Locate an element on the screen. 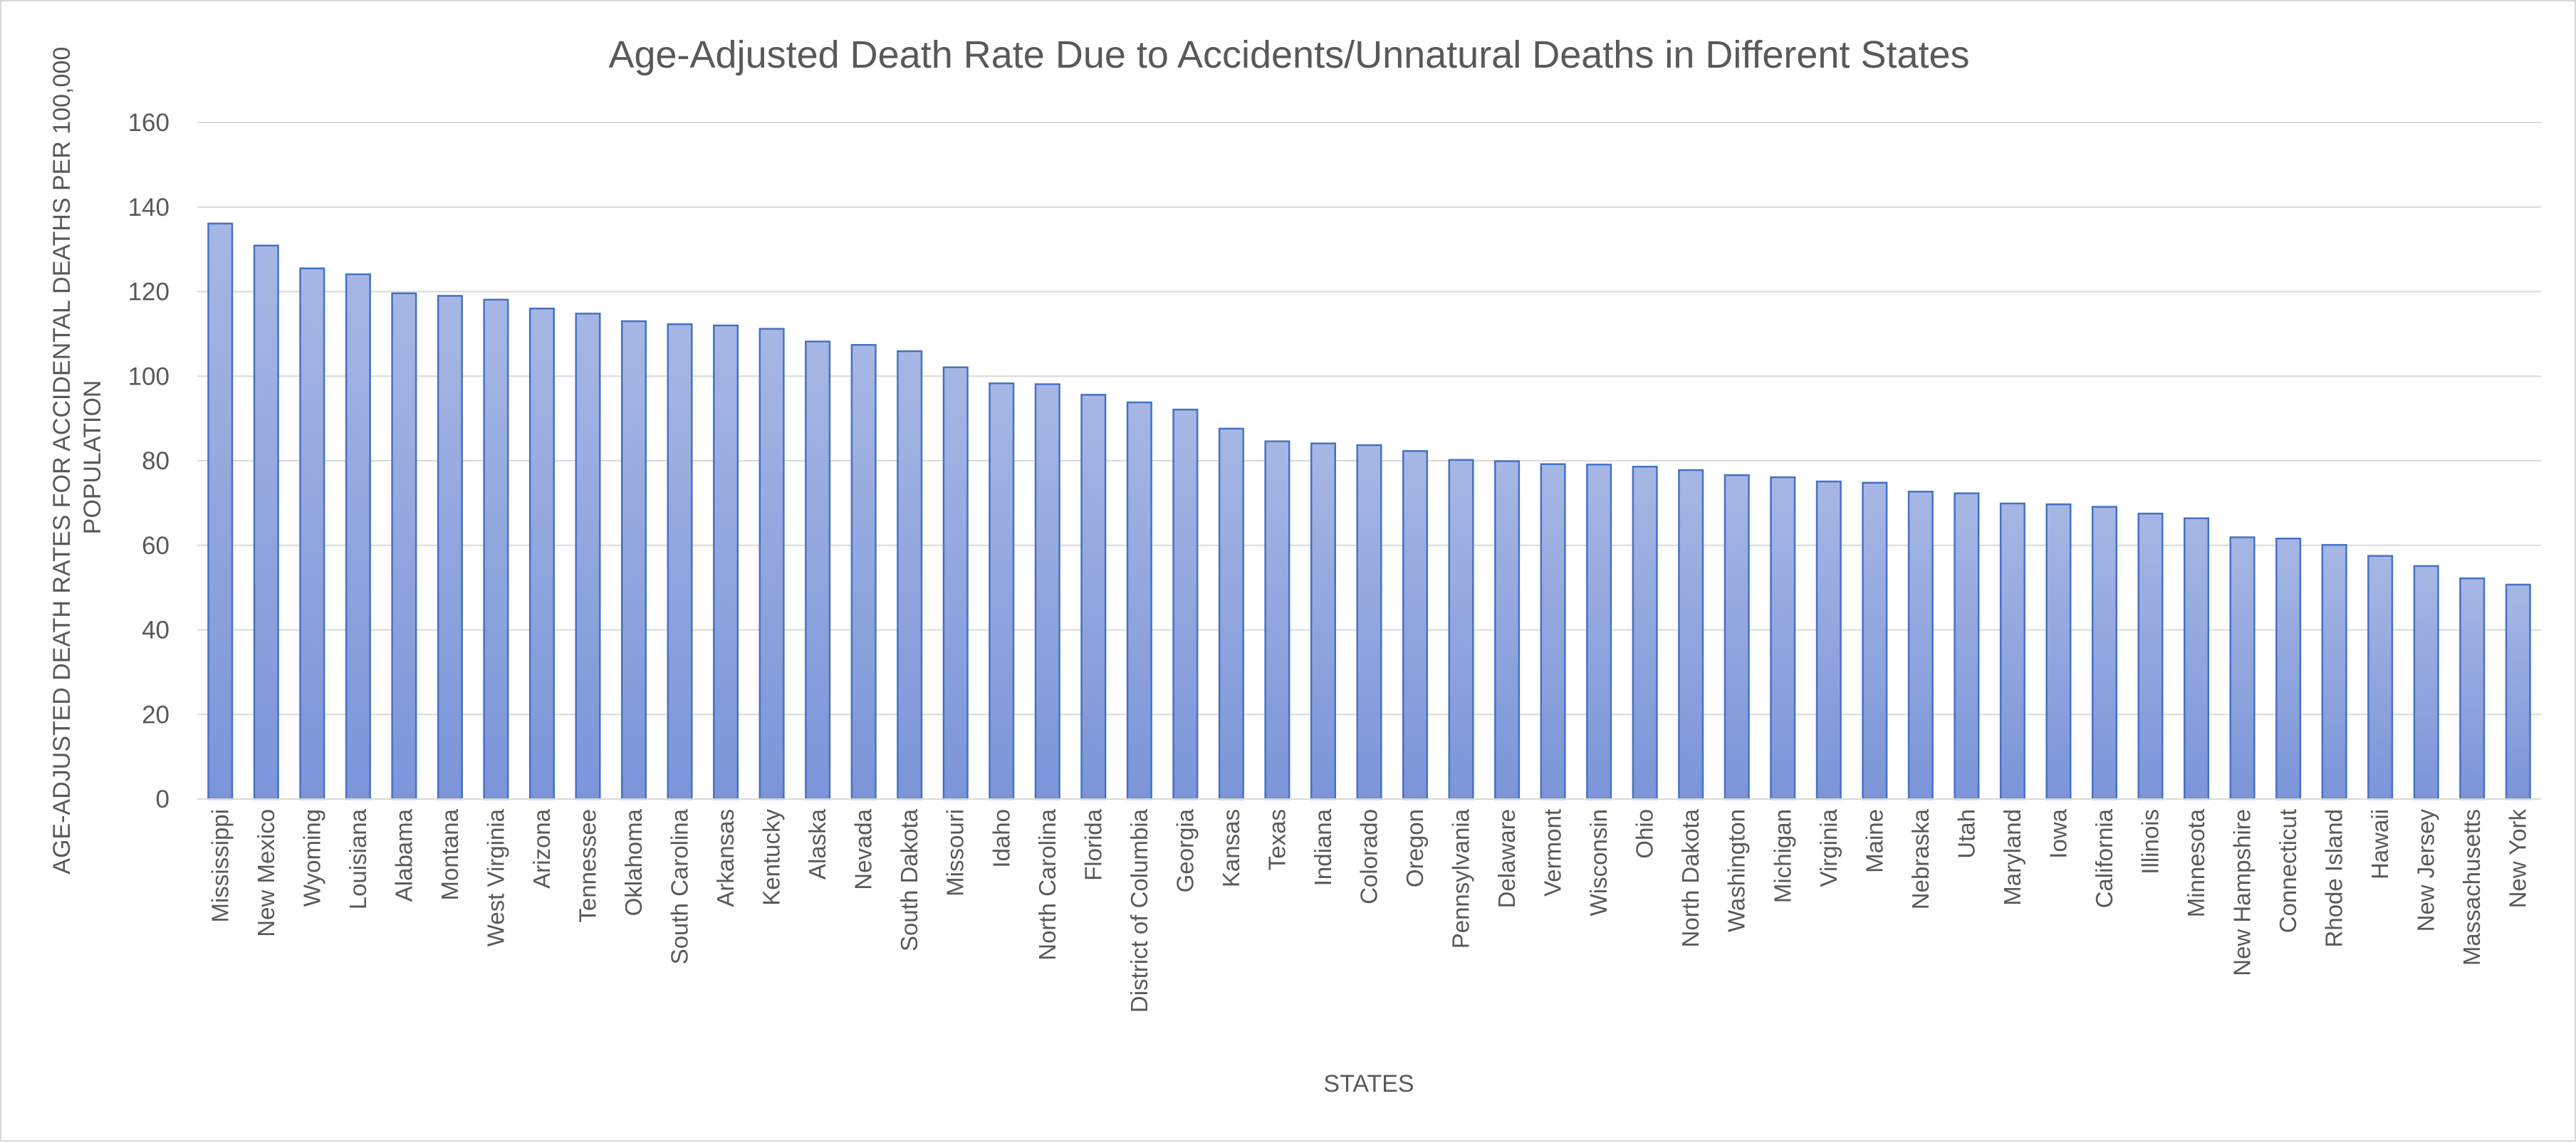  x-tick-label: Missouri is located at coordinates (955, 853).